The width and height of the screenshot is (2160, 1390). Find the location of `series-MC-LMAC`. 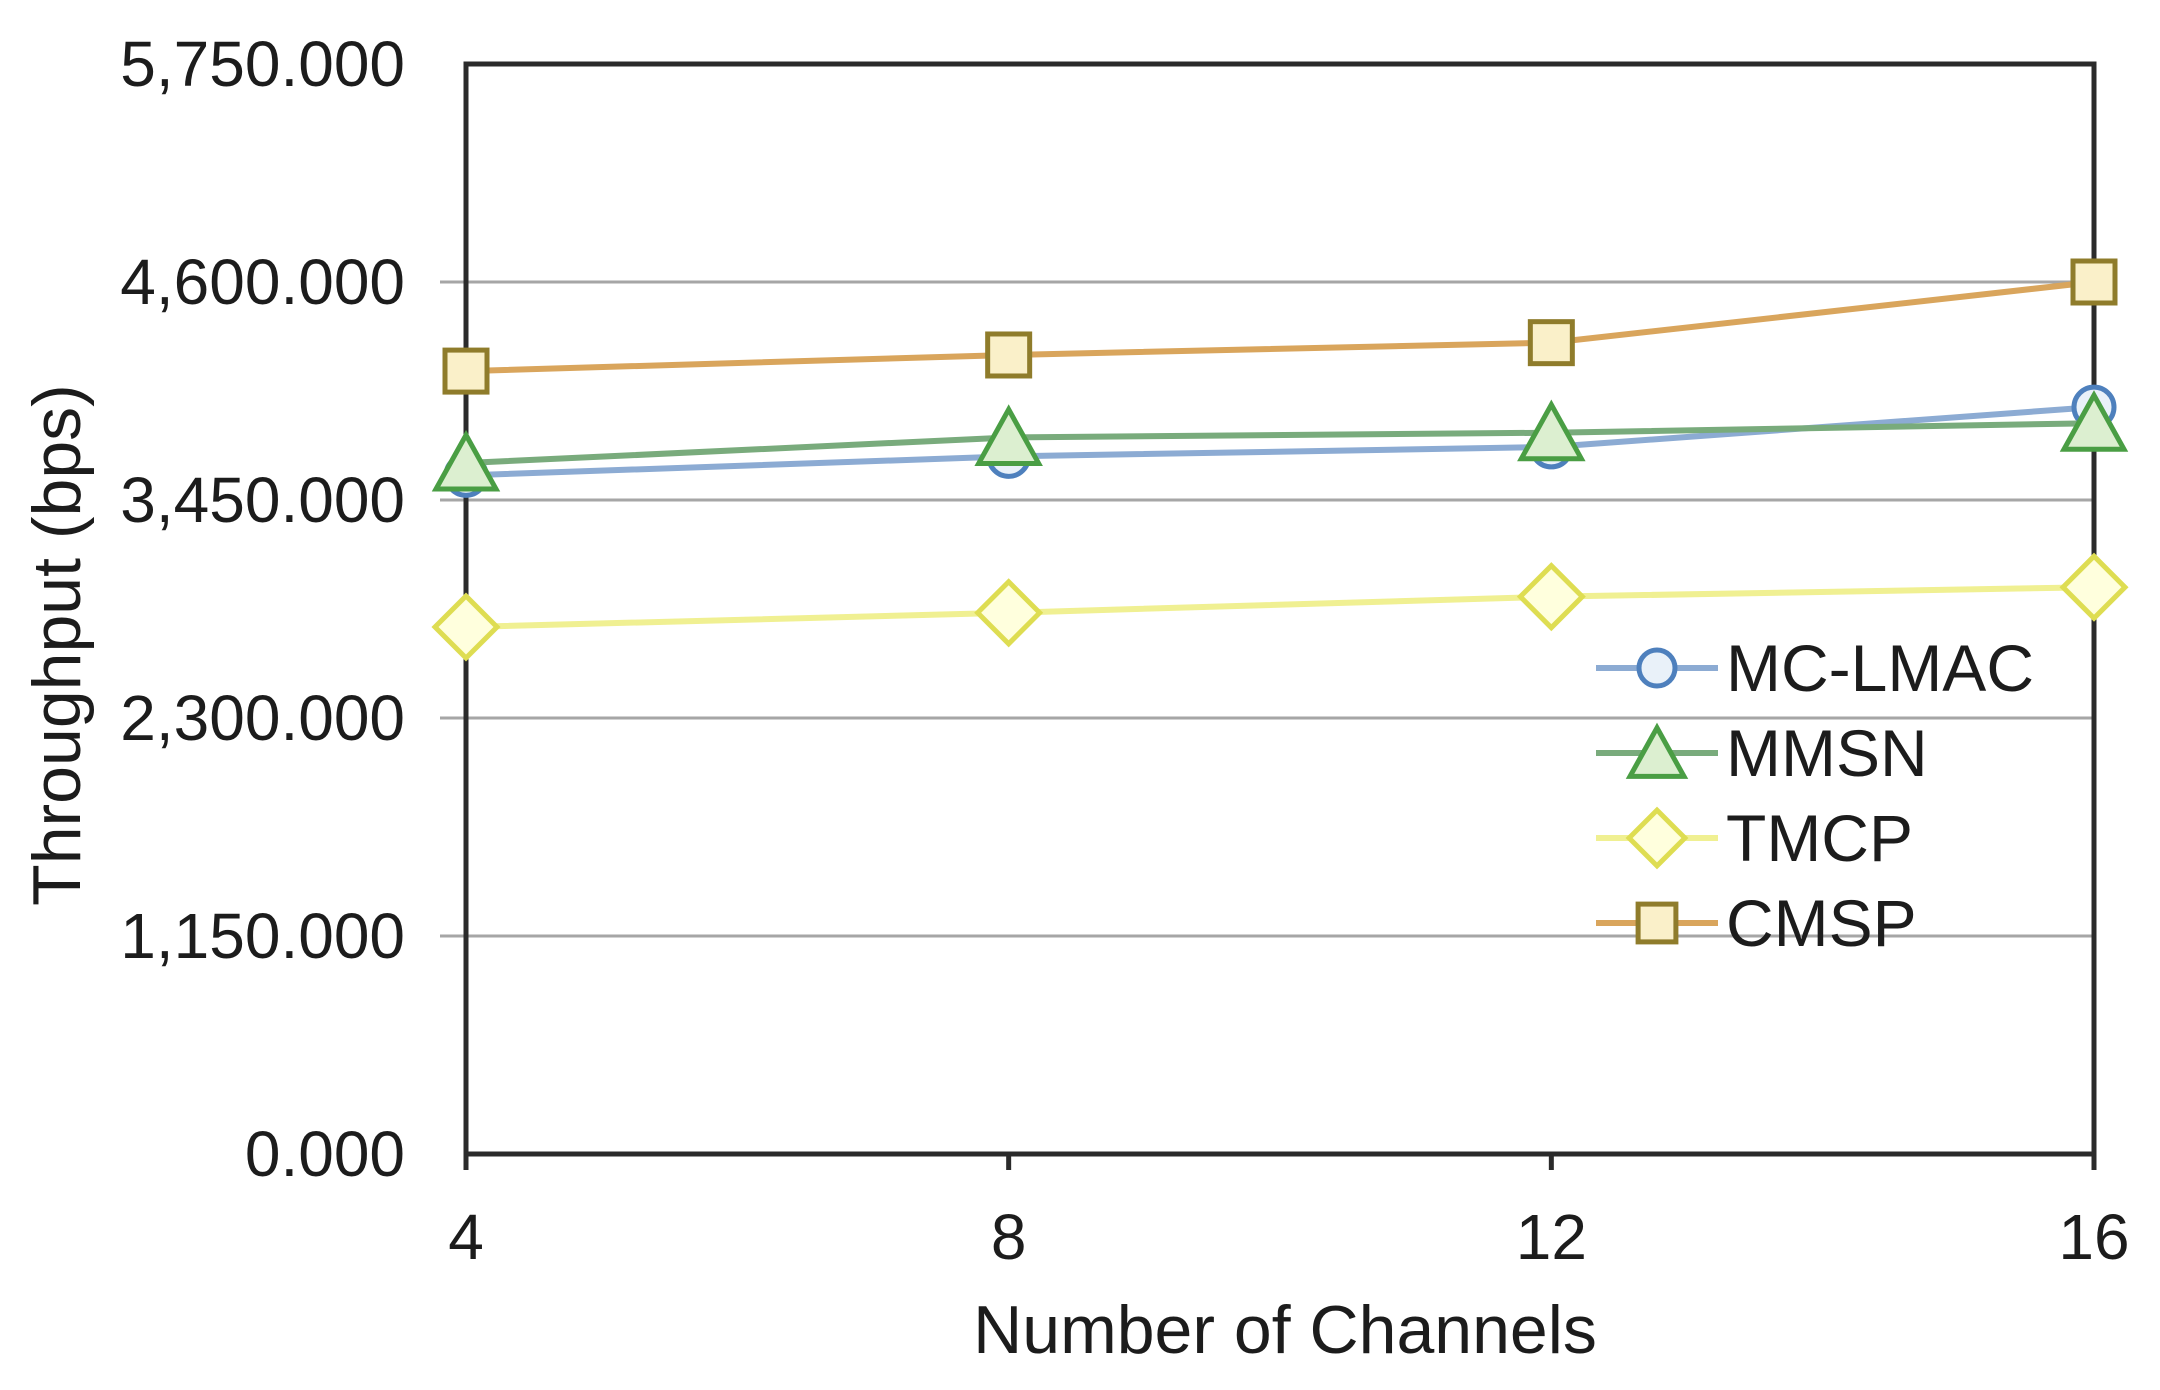

series-MC-LMAC is located at coordinates (1280, 441).